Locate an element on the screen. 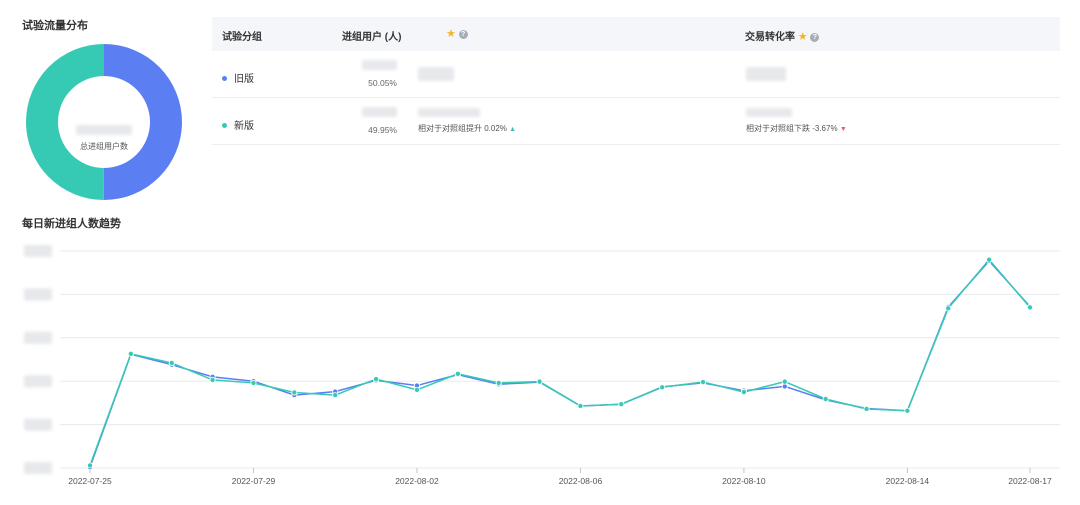 Image resolution: width=1080 pixels, height=505 pixels. user-pct: 49.95% is located at coordinates (382, 130).